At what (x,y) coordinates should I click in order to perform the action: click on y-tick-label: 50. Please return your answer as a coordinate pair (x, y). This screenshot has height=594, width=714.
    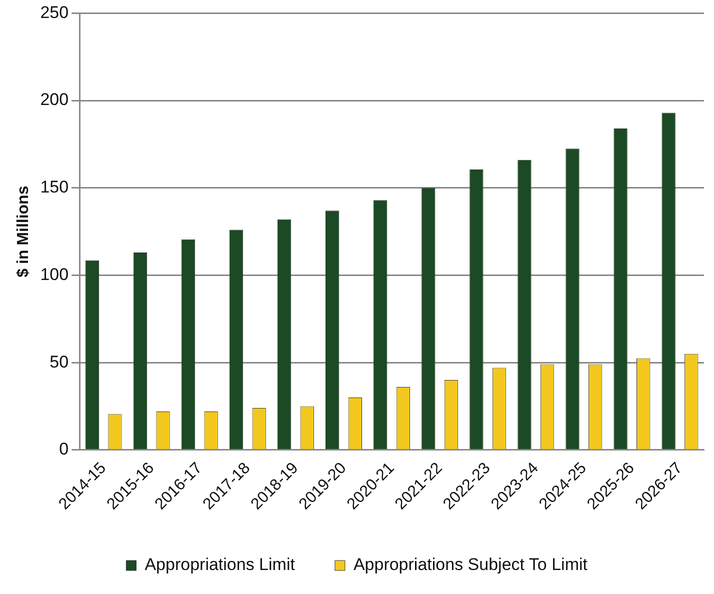
    Looking at the image, I should click on (59, 362).